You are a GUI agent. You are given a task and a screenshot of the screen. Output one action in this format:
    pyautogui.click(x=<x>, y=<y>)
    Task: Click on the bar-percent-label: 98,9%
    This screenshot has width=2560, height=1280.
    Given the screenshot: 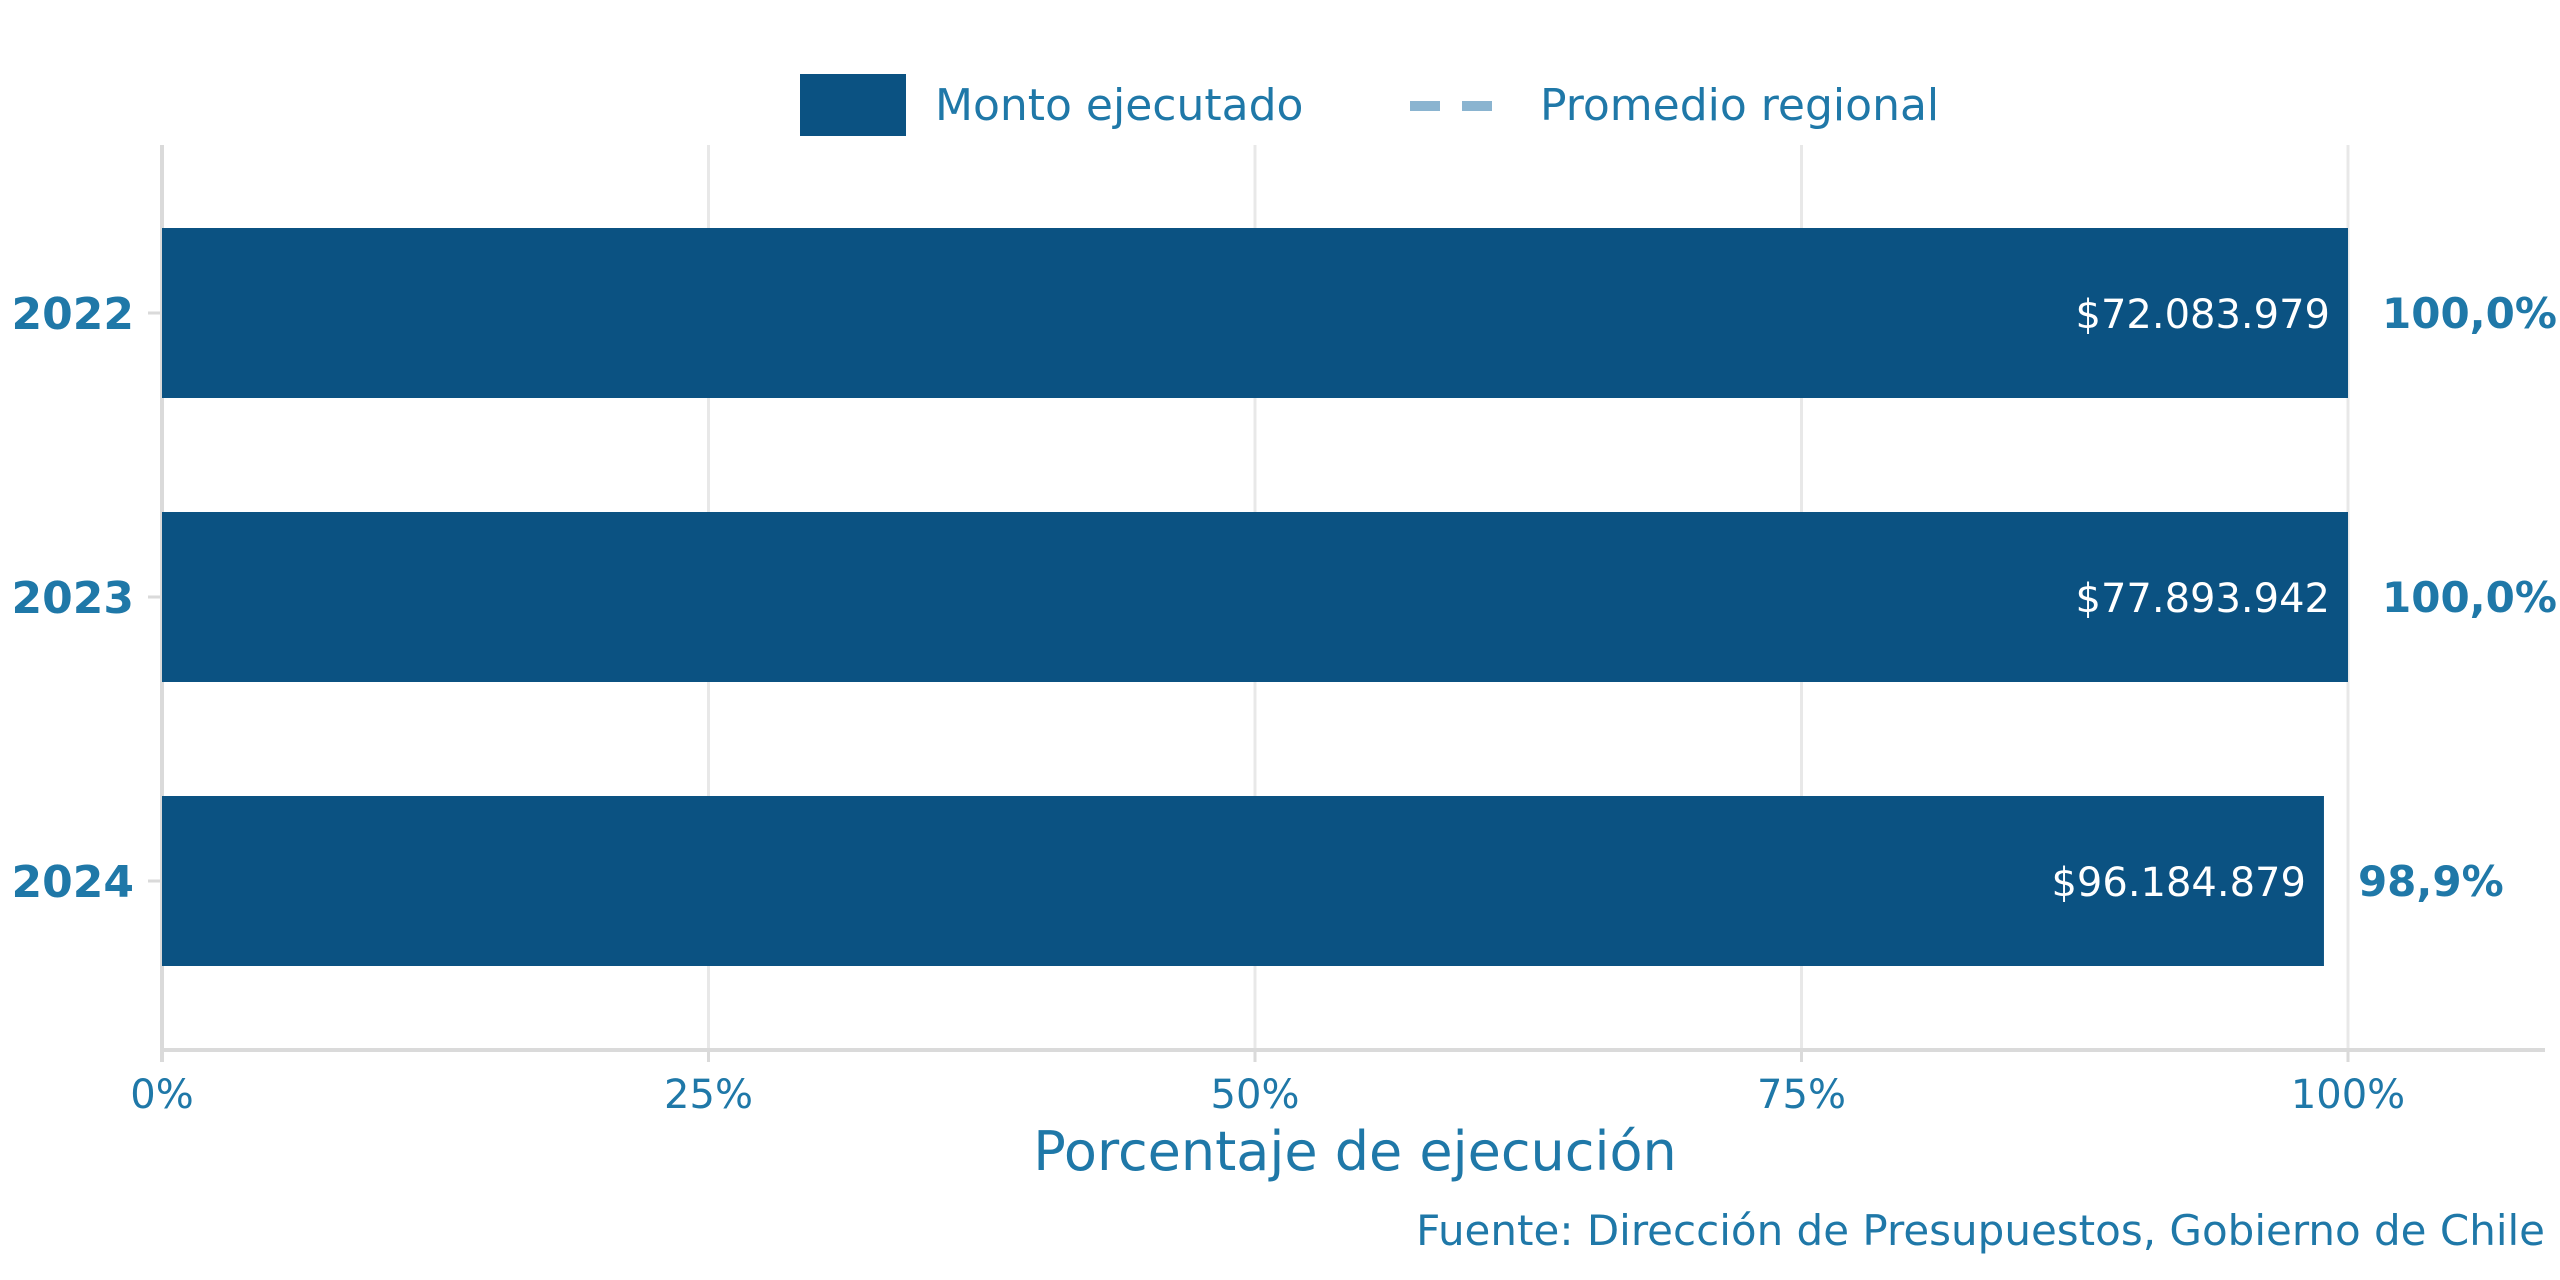 What is the action you would take?
    pyautogui.click(x=2431, y=881)
    